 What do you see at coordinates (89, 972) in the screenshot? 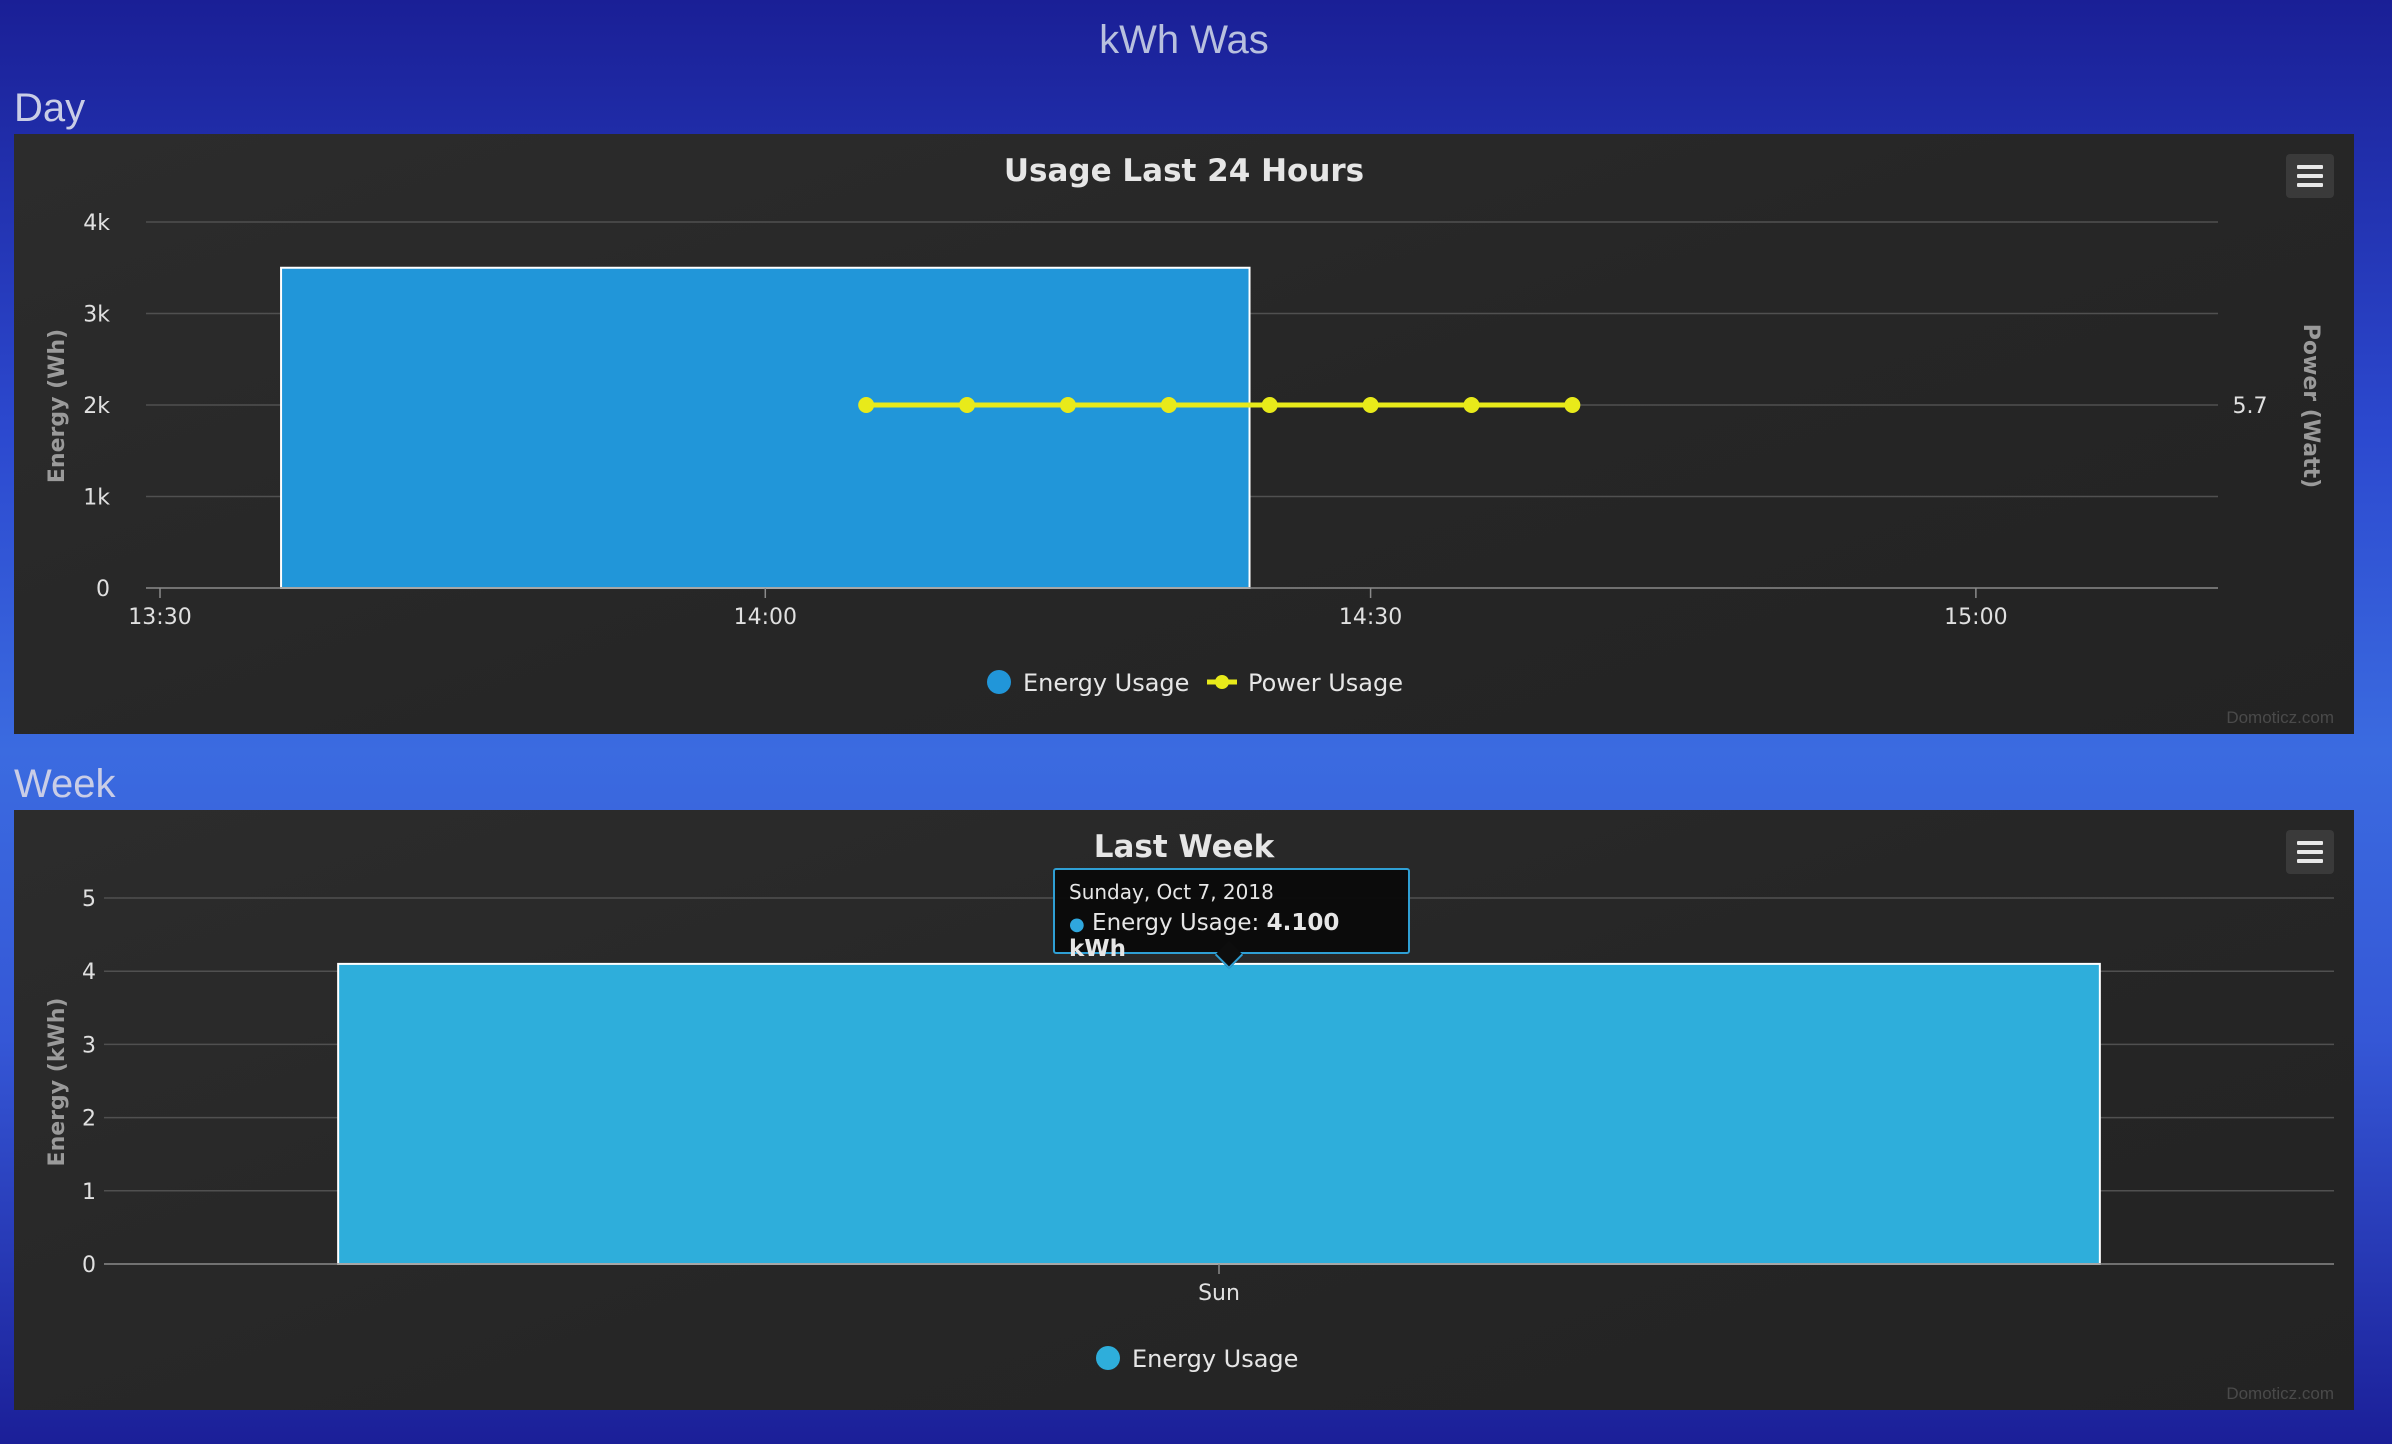
I see `y-tick-label: 4` at bounding box center [89, 972].